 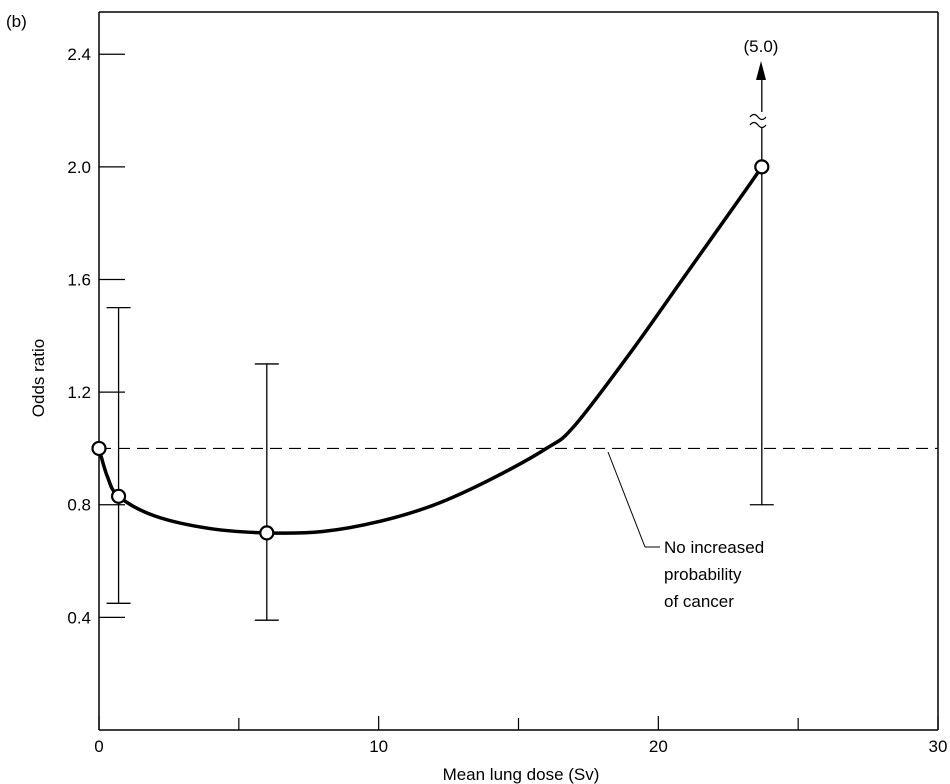 What do you see at coordinates (79, 54) in the screenshot?
I see `y-tick-label: 2.4` at bounding box center [79, 54].